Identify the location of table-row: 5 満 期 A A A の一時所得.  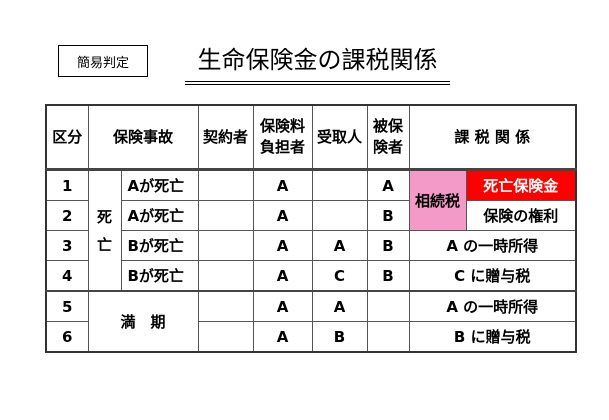
(311, 321).